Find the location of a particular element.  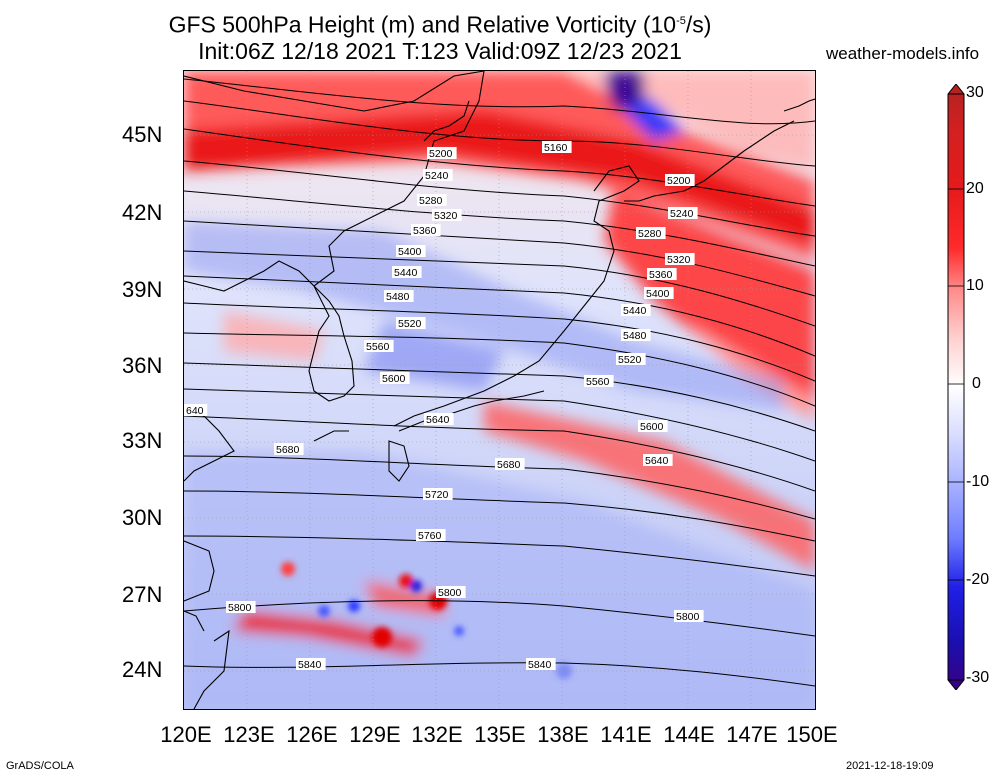

contour-label: 5720 is located at coordinates (437, 495).